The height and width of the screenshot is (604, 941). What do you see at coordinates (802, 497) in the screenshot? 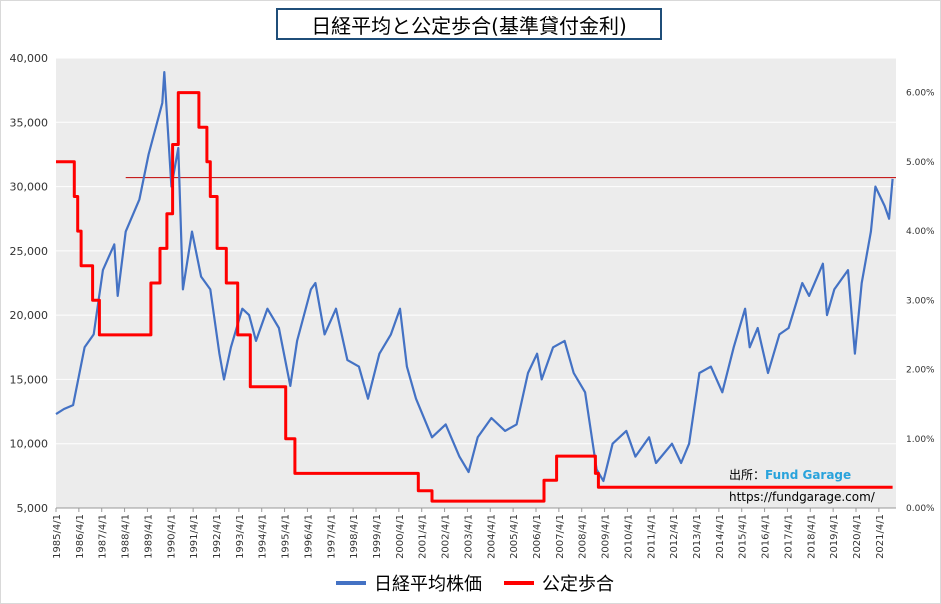
I see `credit-url: https://fundgarage.com/` at bounding box center [802, 497].